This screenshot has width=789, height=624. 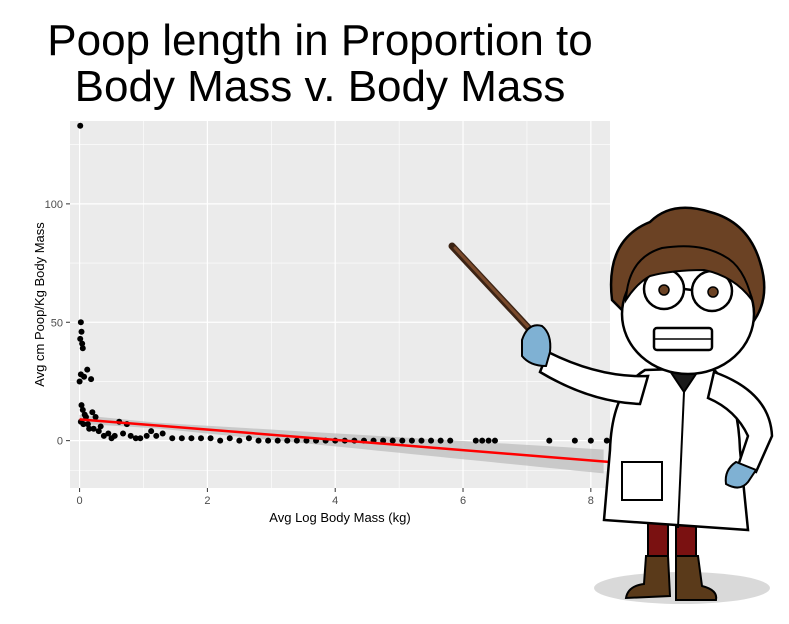 What do you see at coordinates (642, 481) in the screenshot?
I see `coat-pocket` at bounding box center [642, 481].